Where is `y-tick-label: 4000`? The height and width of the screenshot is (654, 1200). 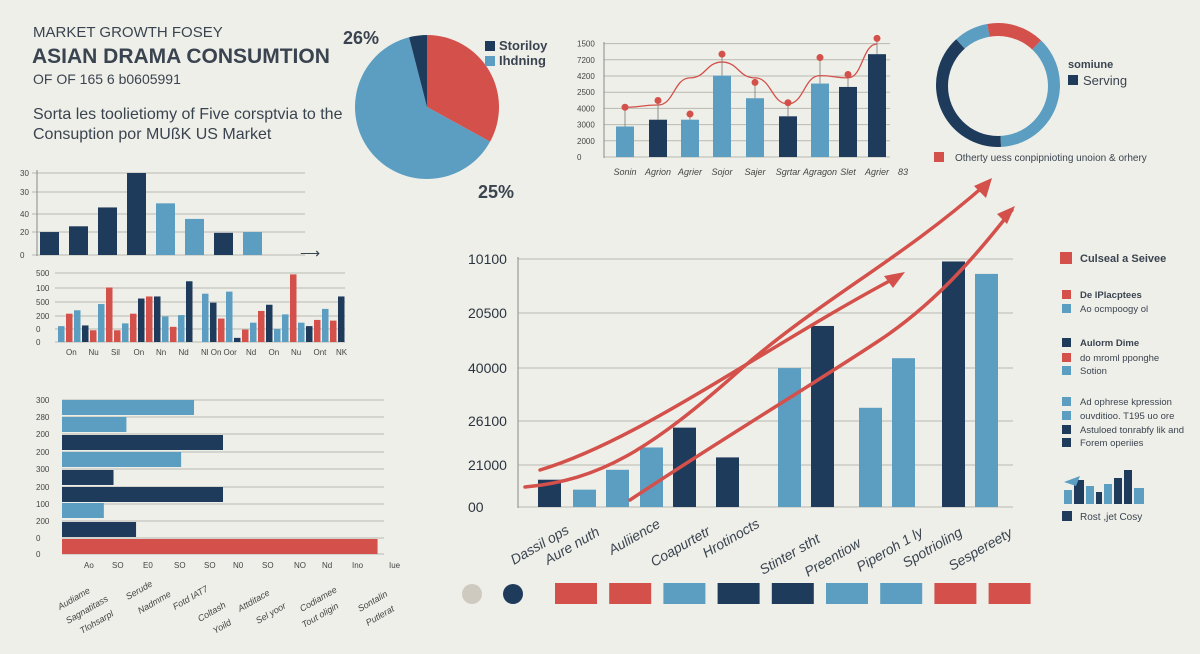
y-tick-label: 4000 is located at coordinates (586, 108).